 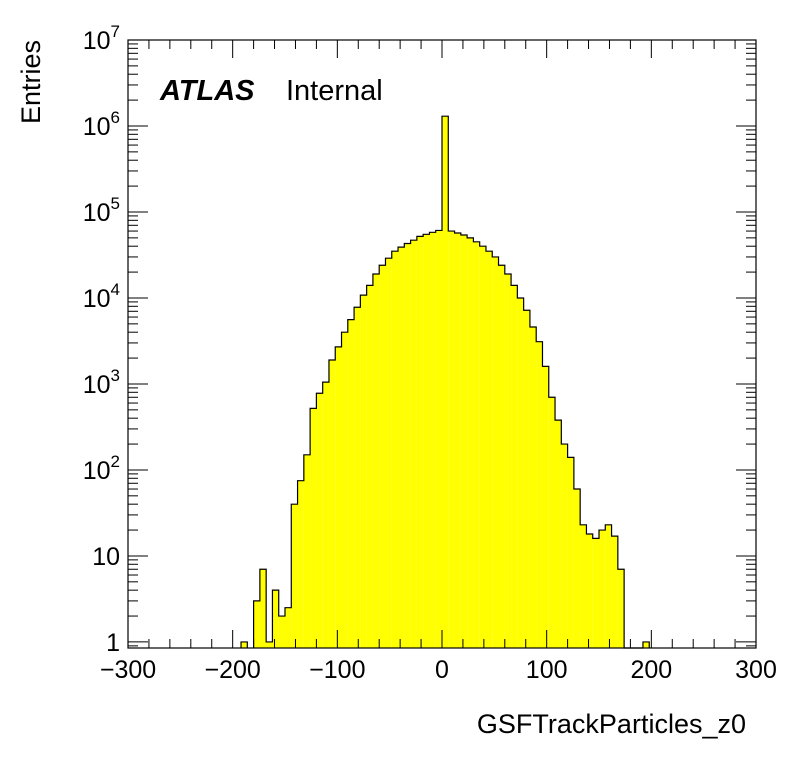 I want to click on x-tick-label: 0, so click(x=442, y=670).